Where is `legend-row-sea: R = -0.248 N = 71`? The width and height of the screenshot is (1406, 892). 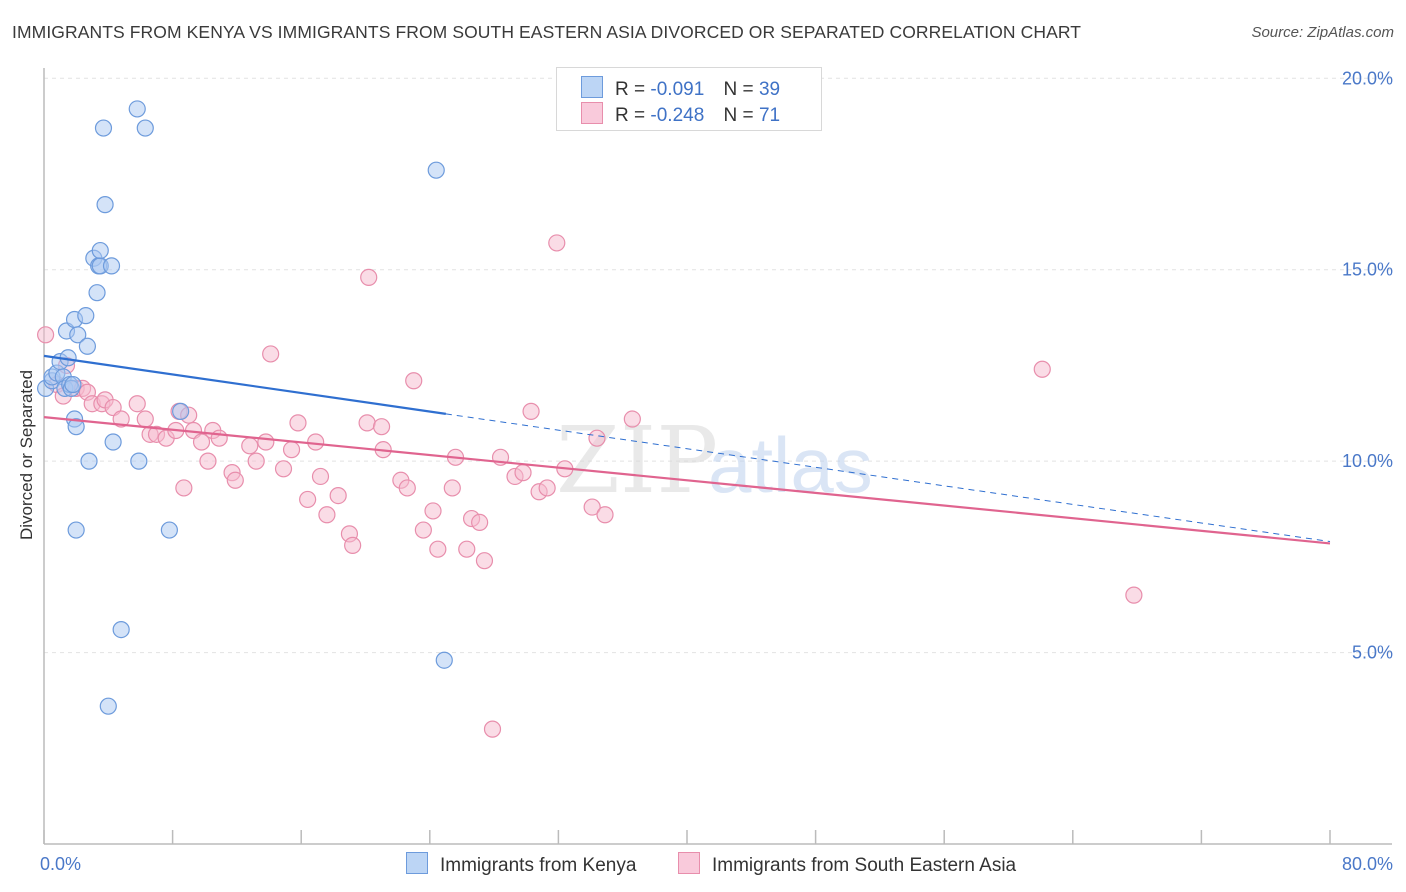
legend-row-sea: R = -0.248 N = 71 is located at coordinates (680, 114).